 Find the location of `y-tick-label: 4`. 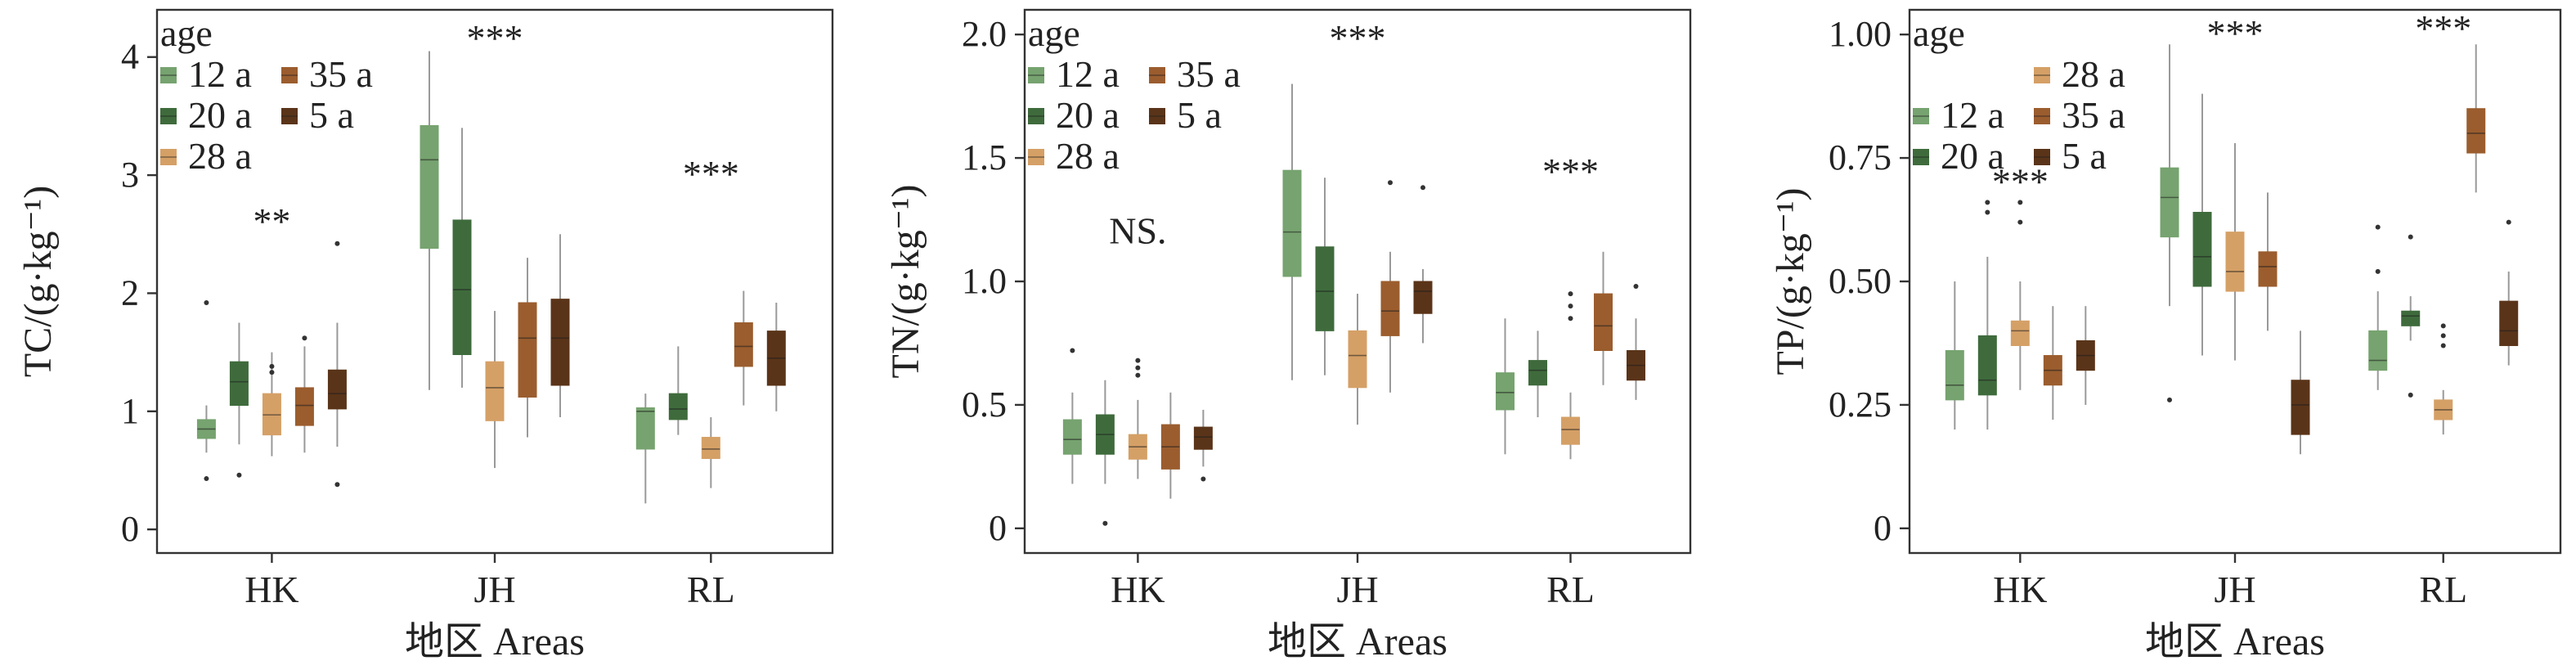

y-tick-label: 4 is located at coordinates (130, 57).